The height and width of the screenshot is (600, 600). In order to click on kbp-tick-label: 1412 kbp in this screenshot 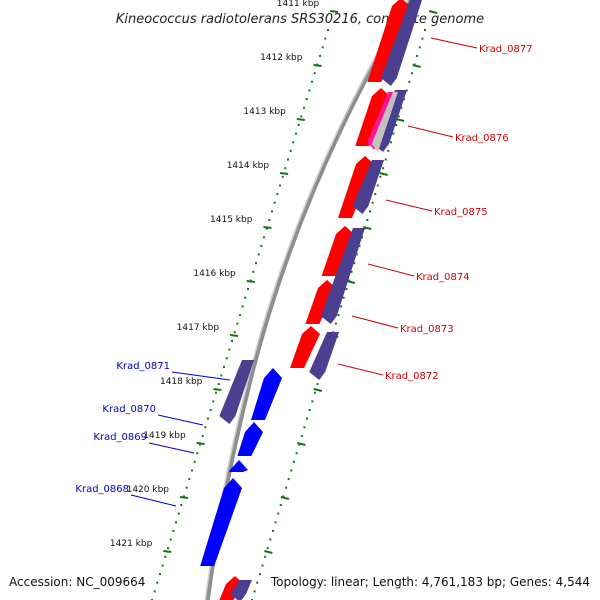, I will do `click(281, 58)`.